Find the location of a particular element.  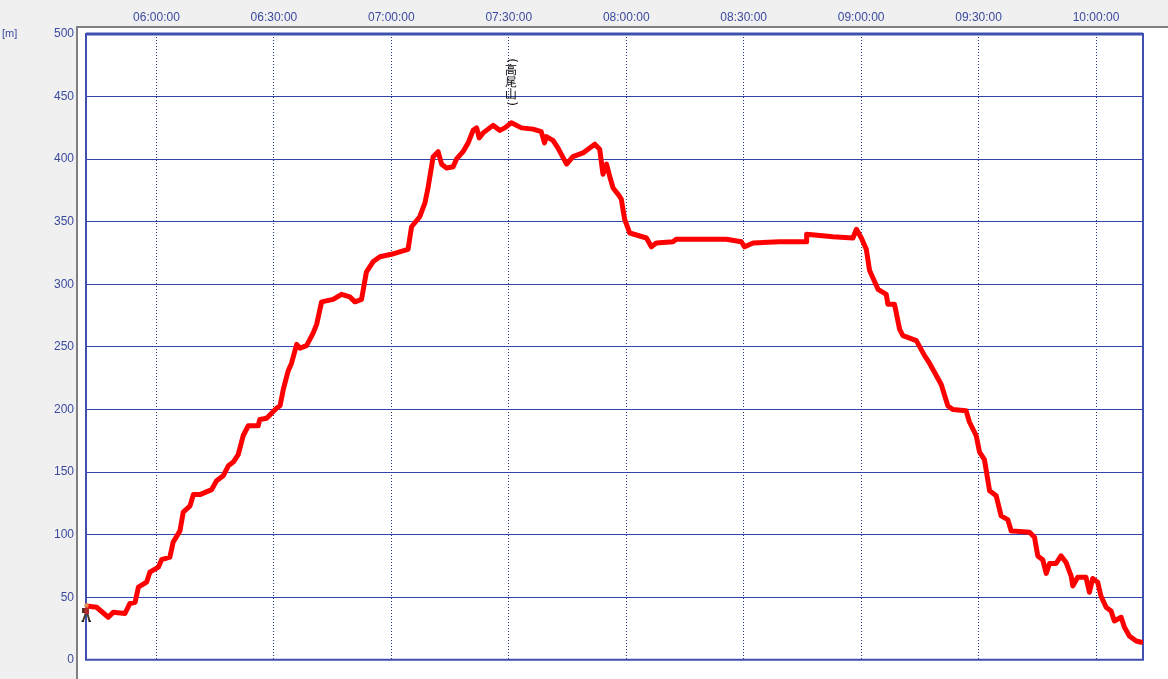

y-tick-label: 150 is located at coordinates (64, 471).